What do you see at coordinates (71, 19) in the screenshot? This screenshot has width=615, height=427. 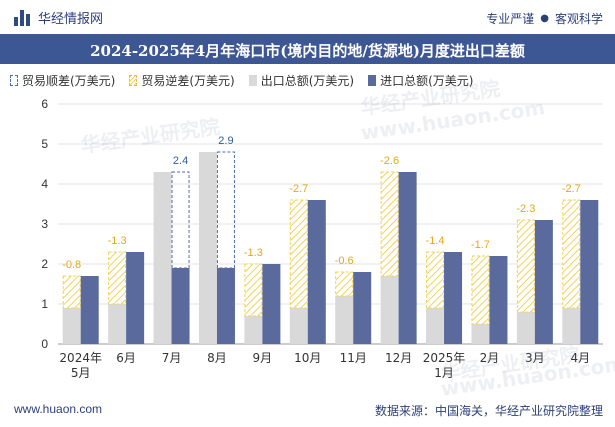 I see `brand-name: 华经情报网` at bounding box center [71, 19].